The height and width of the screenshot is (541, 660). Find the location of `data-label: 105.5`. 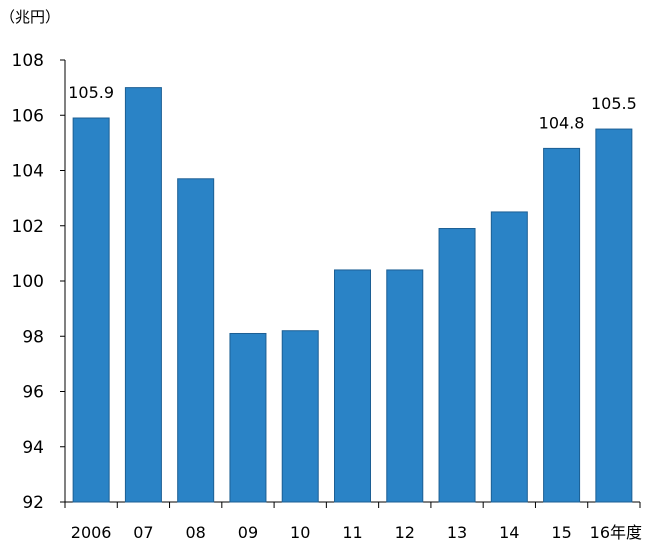

data-label: 105.5 is located at coordinates (614, 103).